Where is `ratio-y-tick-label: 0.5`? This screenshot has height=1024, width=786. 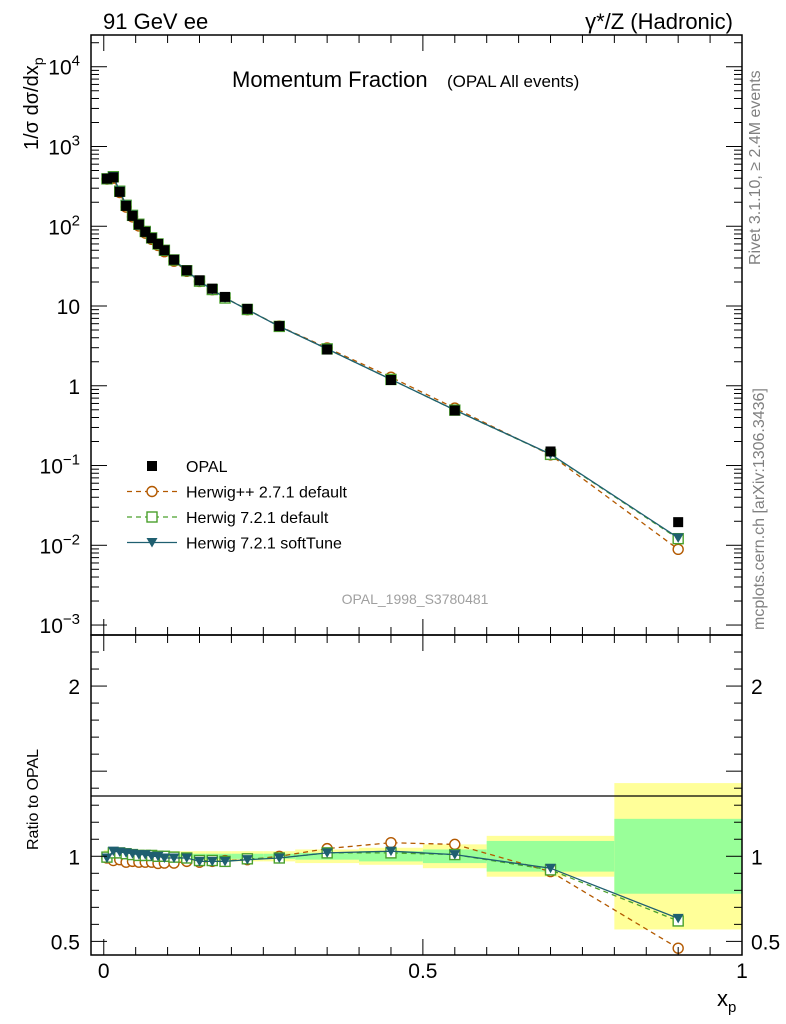 ratio-y-tick-label: 0.5 is located at coordinates (65, 942).